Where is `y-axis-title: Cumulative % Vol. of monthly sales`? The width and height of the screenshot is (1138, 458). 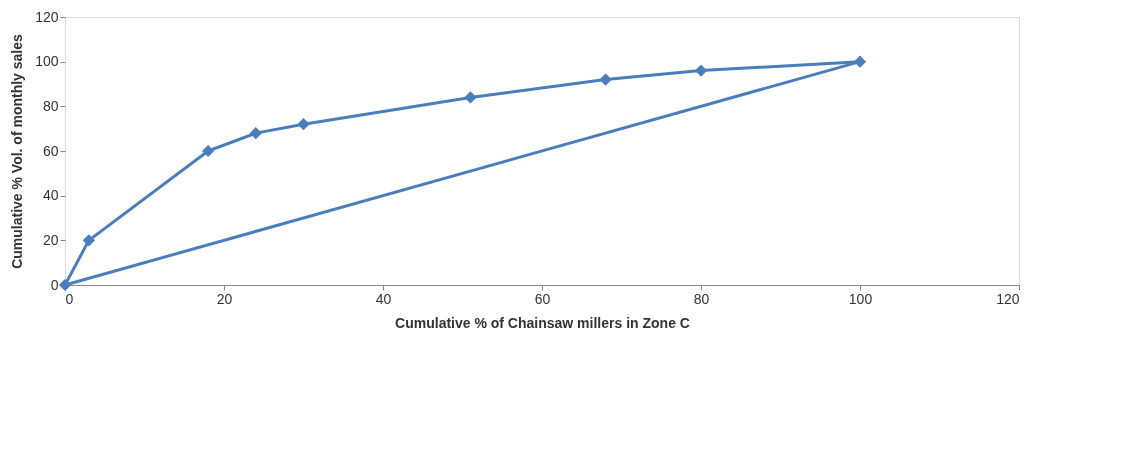 y-axis-title: Cumulative % Vol. of monthly sales is located at coordinates (17, 151).